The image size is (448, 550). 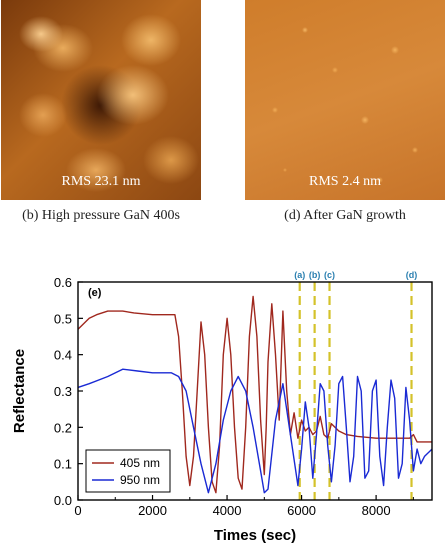 I want to click on caption-left: (b) High pressure GaN 400s, so click(x=101, y=215).